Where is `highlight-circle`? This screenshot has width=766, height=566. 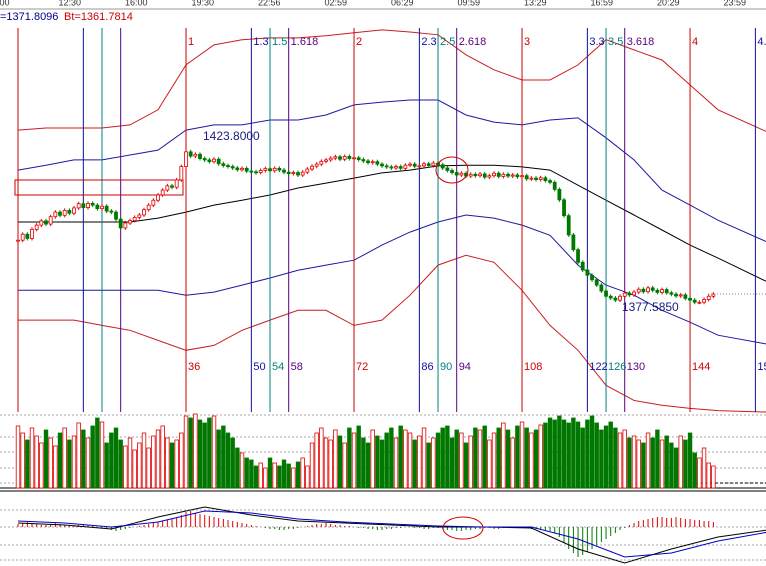 highlight-circle is located at coordinates (463, 528).